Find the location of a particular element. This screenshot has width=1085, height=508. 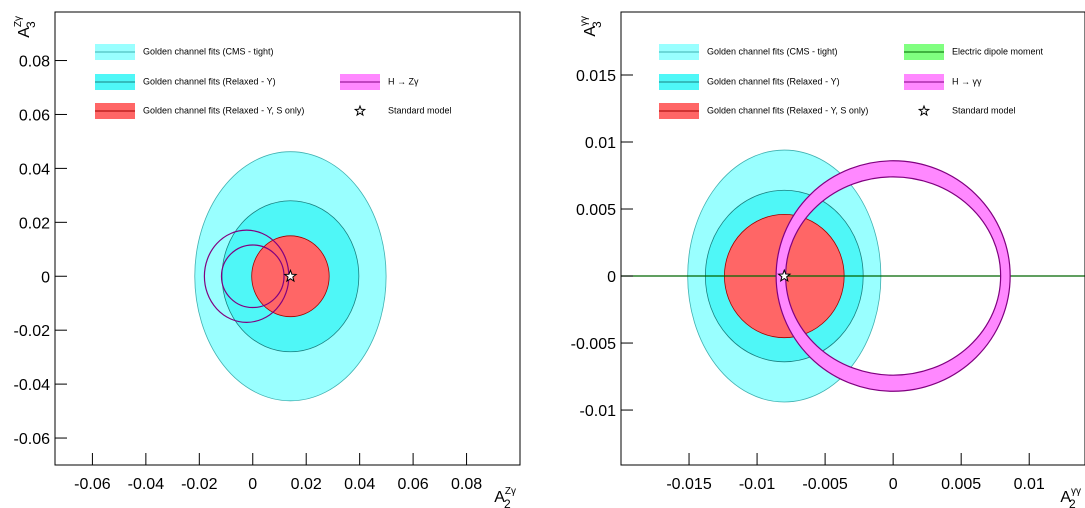

x-tick-label: 0.04 is located at coordinates (359, 484).